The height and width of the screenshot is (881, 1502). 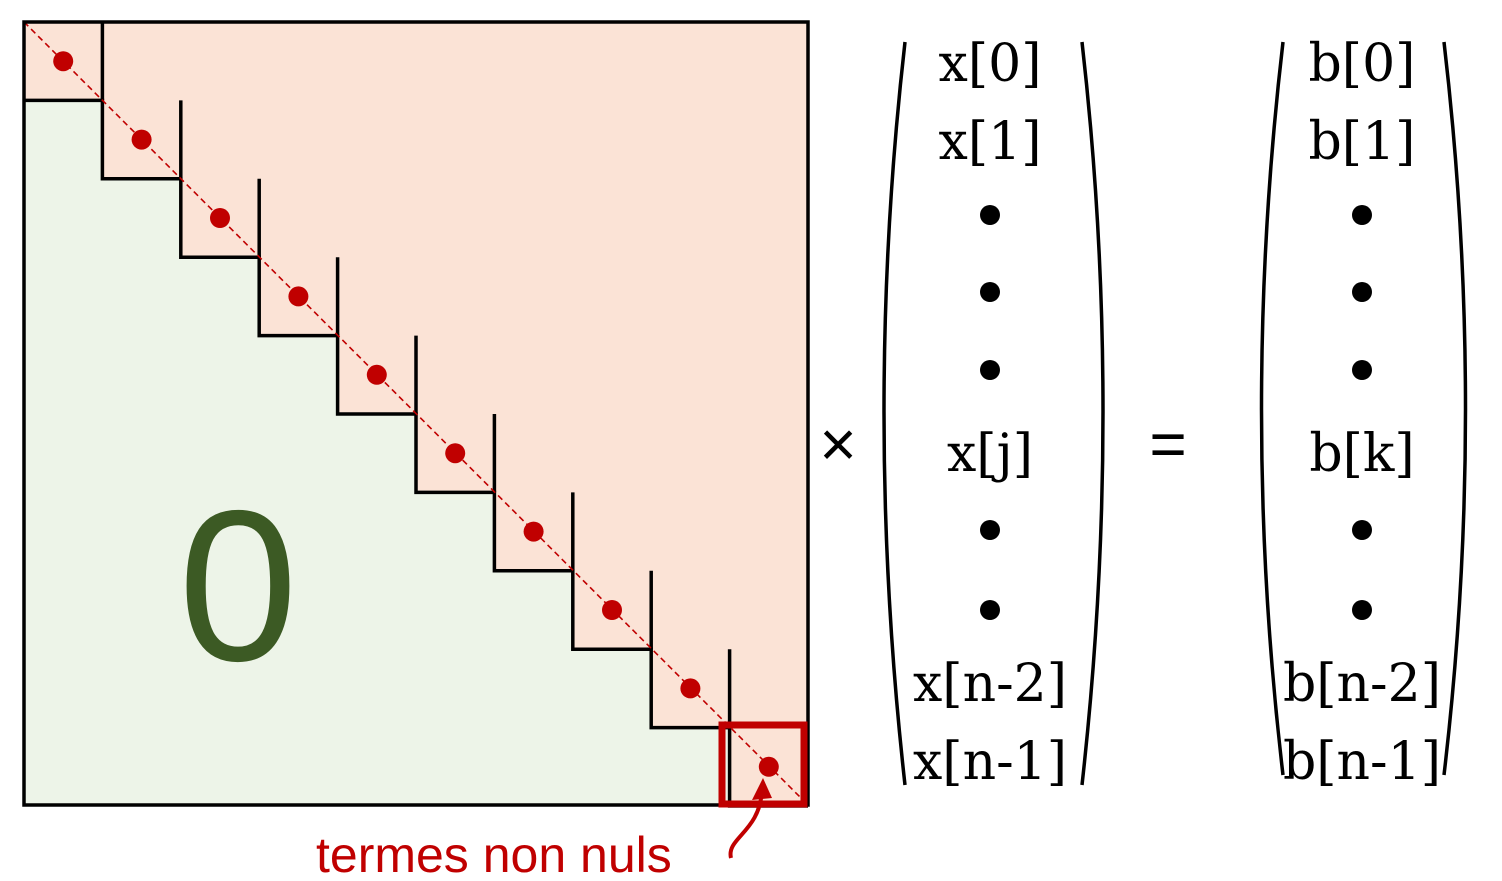 What do you see at coordinates (1361, 454) in the screenshot?
I see `vector-b-entry: b[k]` at bounding box center [1361, 454].